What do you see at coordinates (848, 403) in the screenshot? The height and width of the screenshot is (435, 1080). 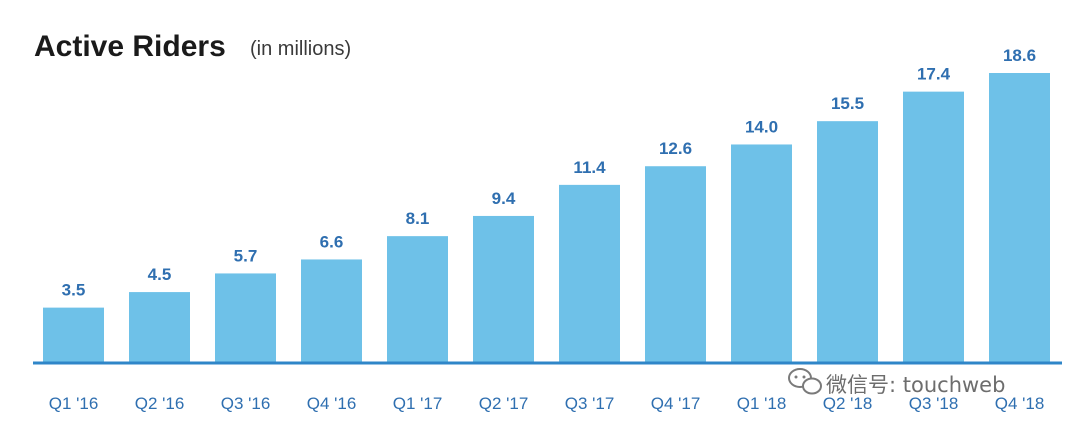 I see `x-tick-label-9: Q2 '18` at bounding box center [848, 403].